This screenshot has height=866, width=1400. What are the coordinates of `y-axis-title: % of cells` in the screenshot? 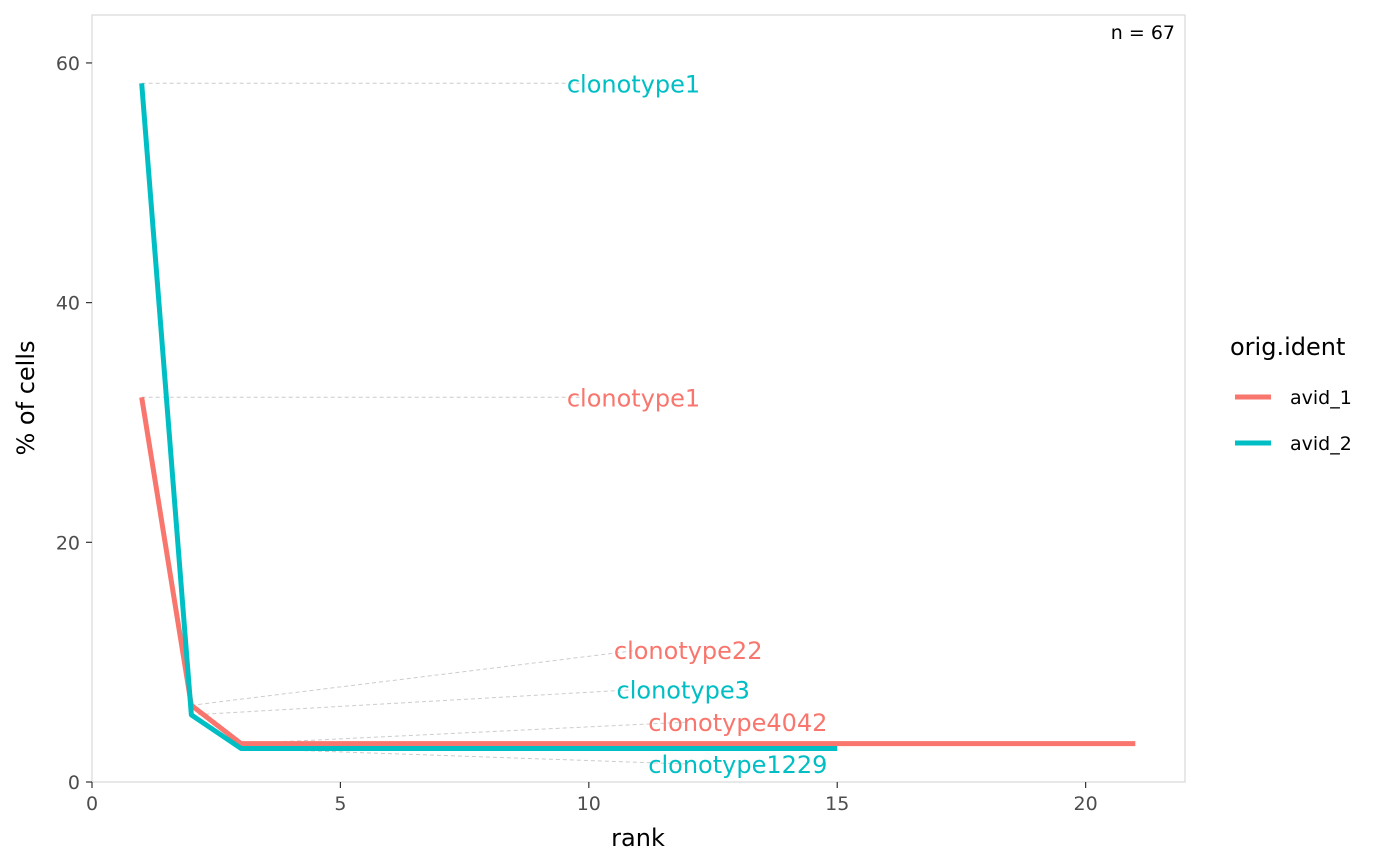 It's located at (26, 398).